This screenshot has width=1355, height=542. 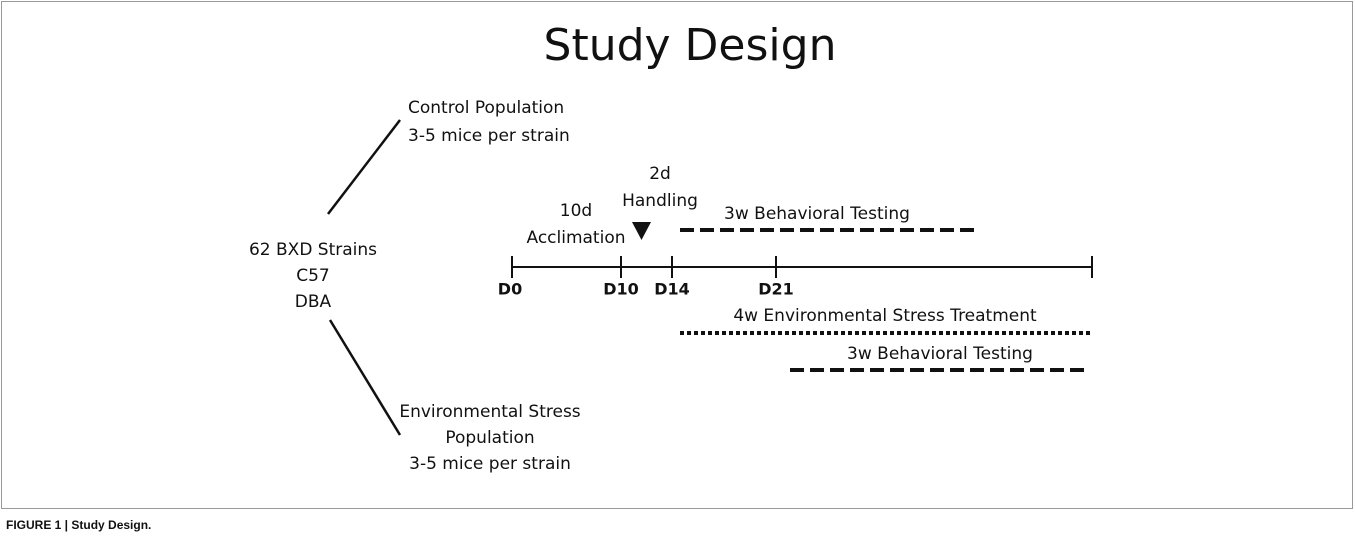 I want to click on phase-label: Handling, so click(x=660, y=201).